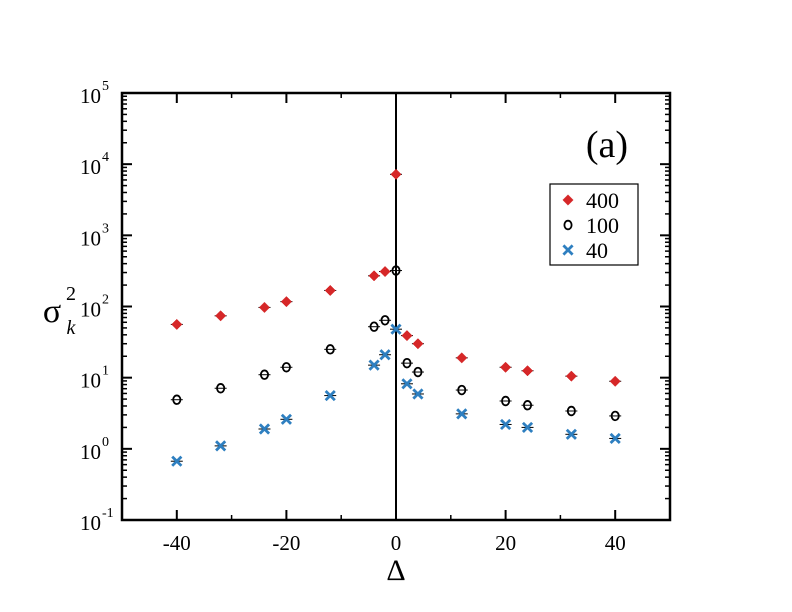 This screenshot has width=792, height=612. Describe the element at coordinates (105, 157) in the screenshot. I see `y-tick-label-exponent: 4` at that location.